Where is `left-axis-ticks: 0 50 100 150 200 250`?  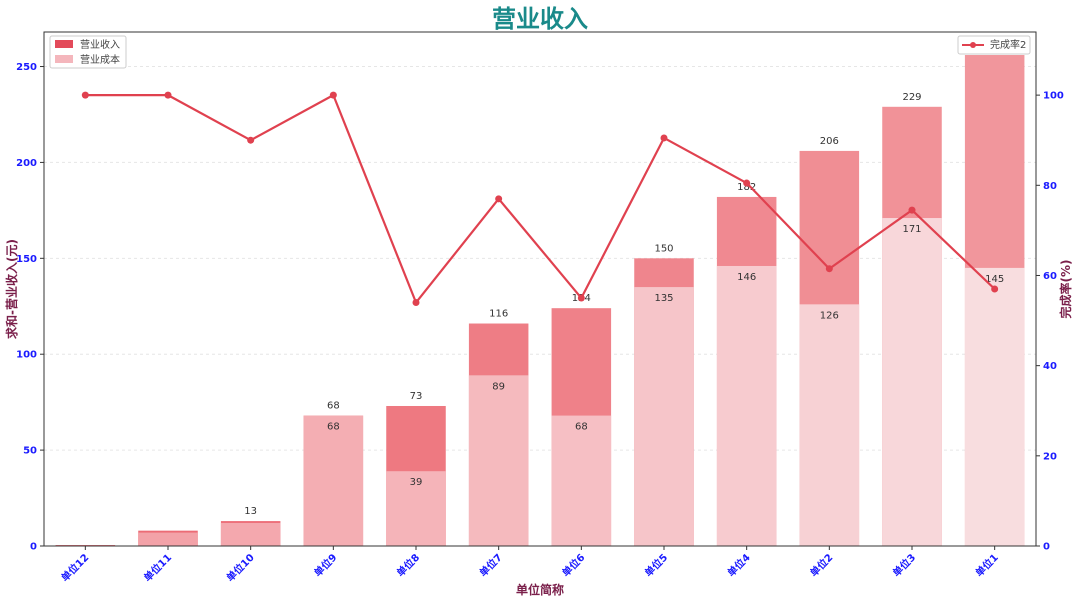
left-axis-ticks: 0 50 100 150 200 250 is located at coordinates (30, 307).